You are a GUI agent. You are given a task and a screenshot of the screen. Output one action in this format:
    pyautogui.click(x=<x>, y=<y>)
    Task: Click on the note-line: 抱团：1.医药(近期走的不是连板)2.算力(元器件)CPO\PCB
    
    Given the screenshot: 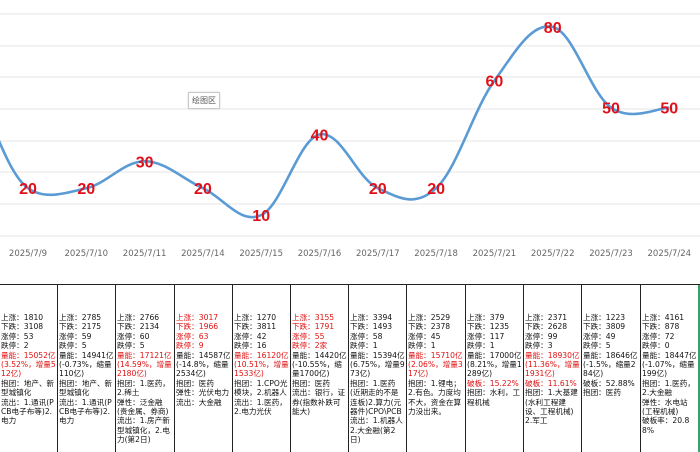 What is the action you would take?
    pyautogui.click(x=376, y=397)
    